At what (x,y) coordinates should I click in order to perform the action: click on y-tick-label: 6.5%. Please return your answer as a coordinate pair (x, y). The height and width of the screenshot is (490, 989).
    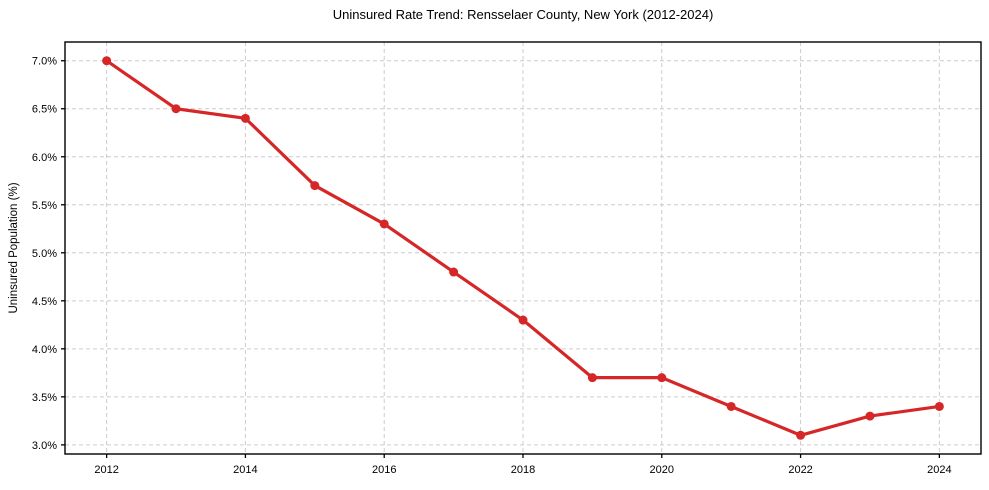
    Looking at the image, I should click on (44, 110).